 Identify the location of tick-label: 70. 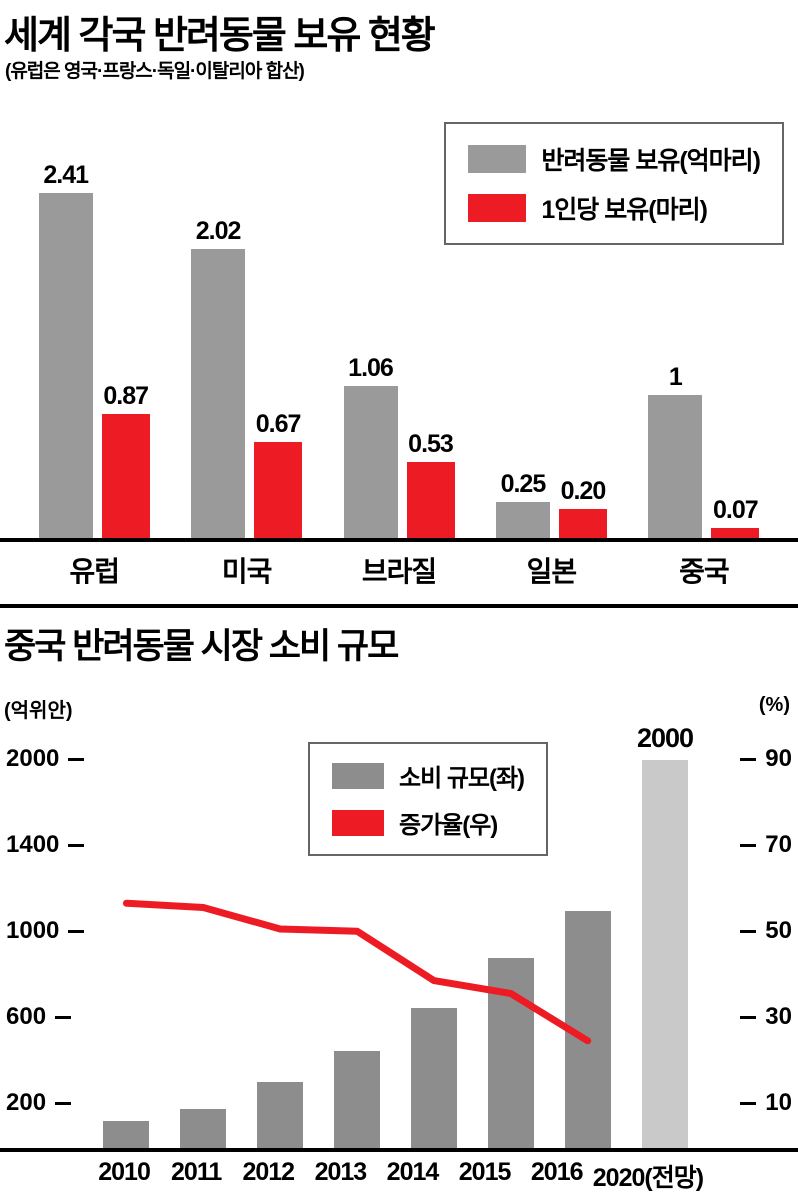
(778, 844).